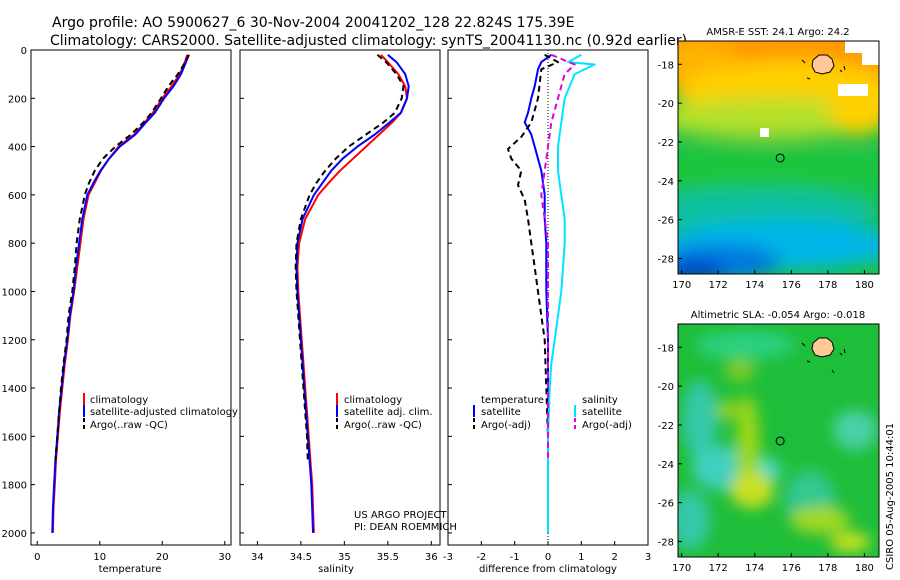  What do you see at coordinates (388, 557) in the screenshot?
I see `x-tick-label: 35.5` at bounding box center [388, 557].